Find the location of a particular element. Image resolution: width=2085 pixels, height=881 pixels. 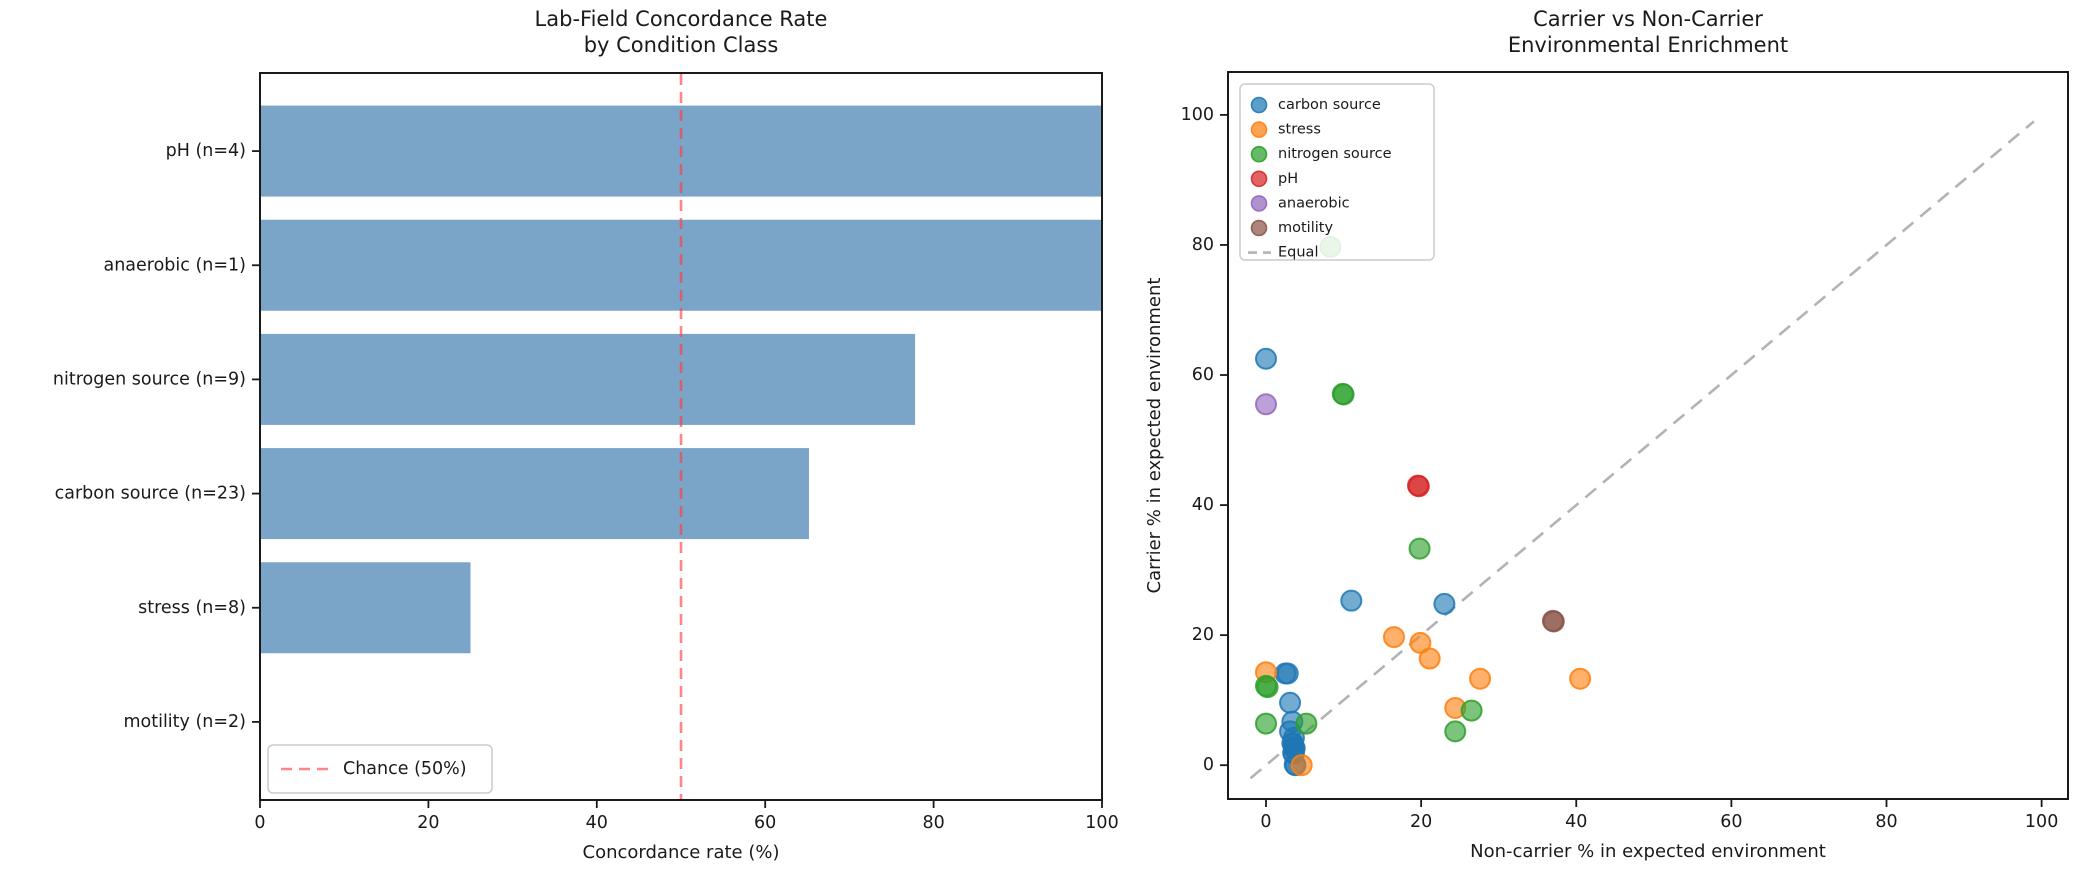

y-axis-label: Carrier % in expected environment is located at coordinates (1154, 436).